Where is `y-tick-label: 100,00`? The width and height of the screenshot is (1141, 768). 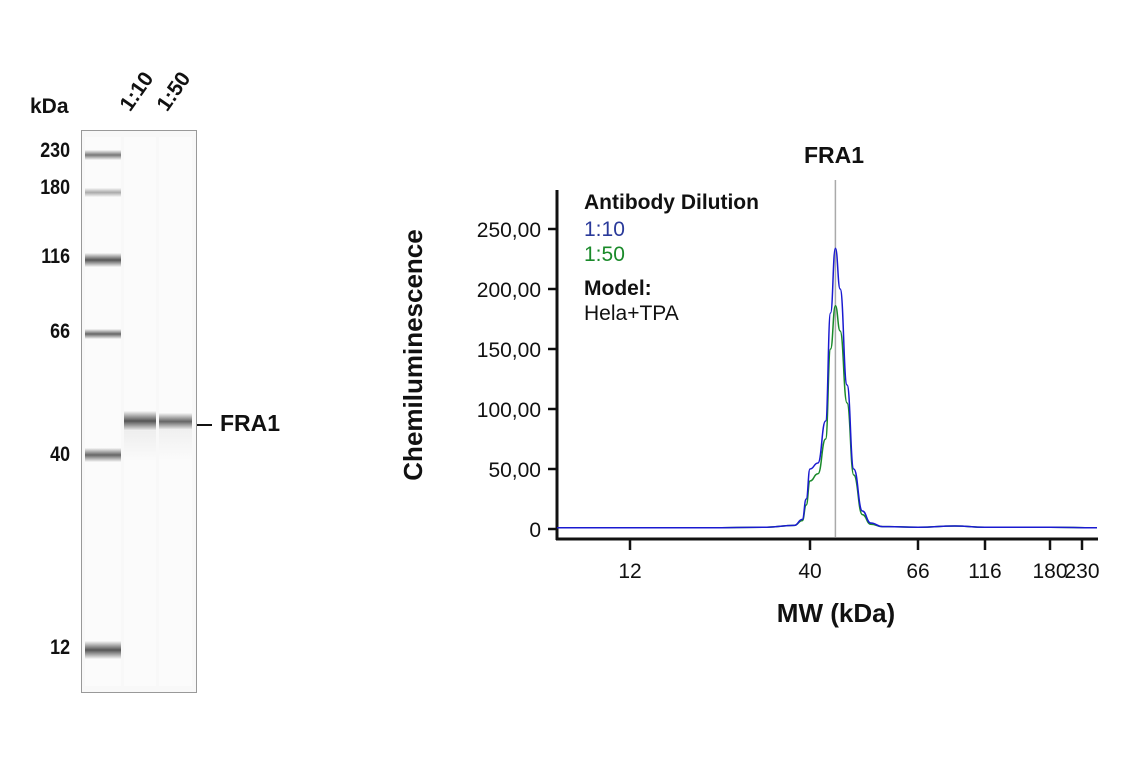
y-tick-label: 100,00 is located at coordinates (509, 410).